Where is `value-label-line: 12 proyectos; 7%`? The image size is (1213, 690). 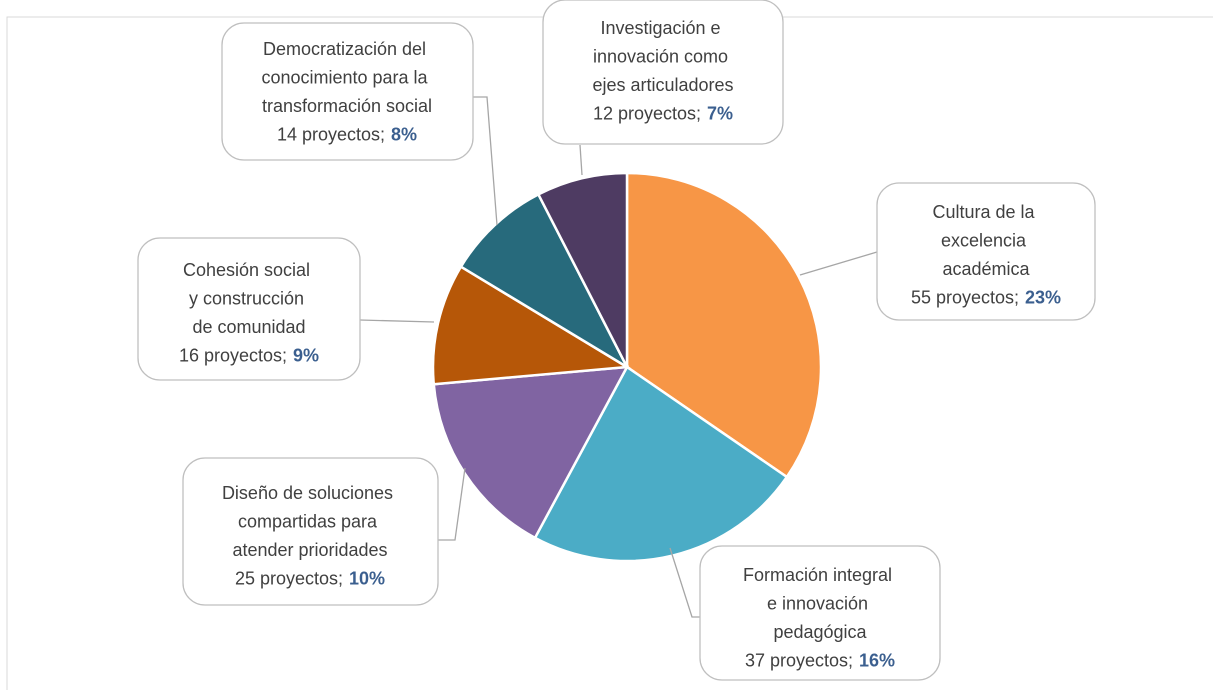
value-label-line: 12 proyectos; 7% is located at coordinates (663, 113).